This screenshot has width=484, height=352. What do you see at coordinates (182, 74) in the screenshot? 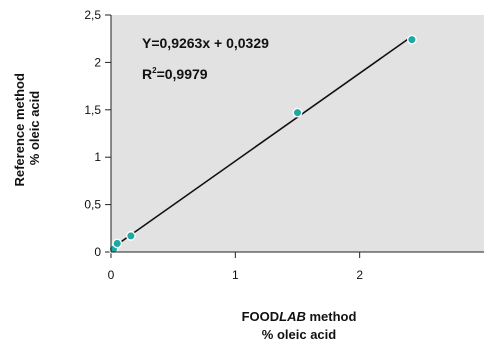
I see `r-squared-value: =0,9979` at bounding box center [182, 74].